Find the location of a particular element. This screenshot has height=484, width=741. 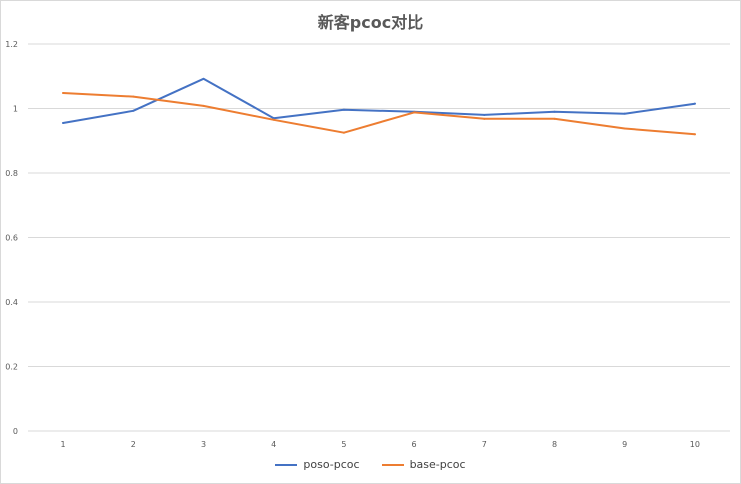

legend-label-base-pcoc: base-pcoc is located at coordinates (437, 464).